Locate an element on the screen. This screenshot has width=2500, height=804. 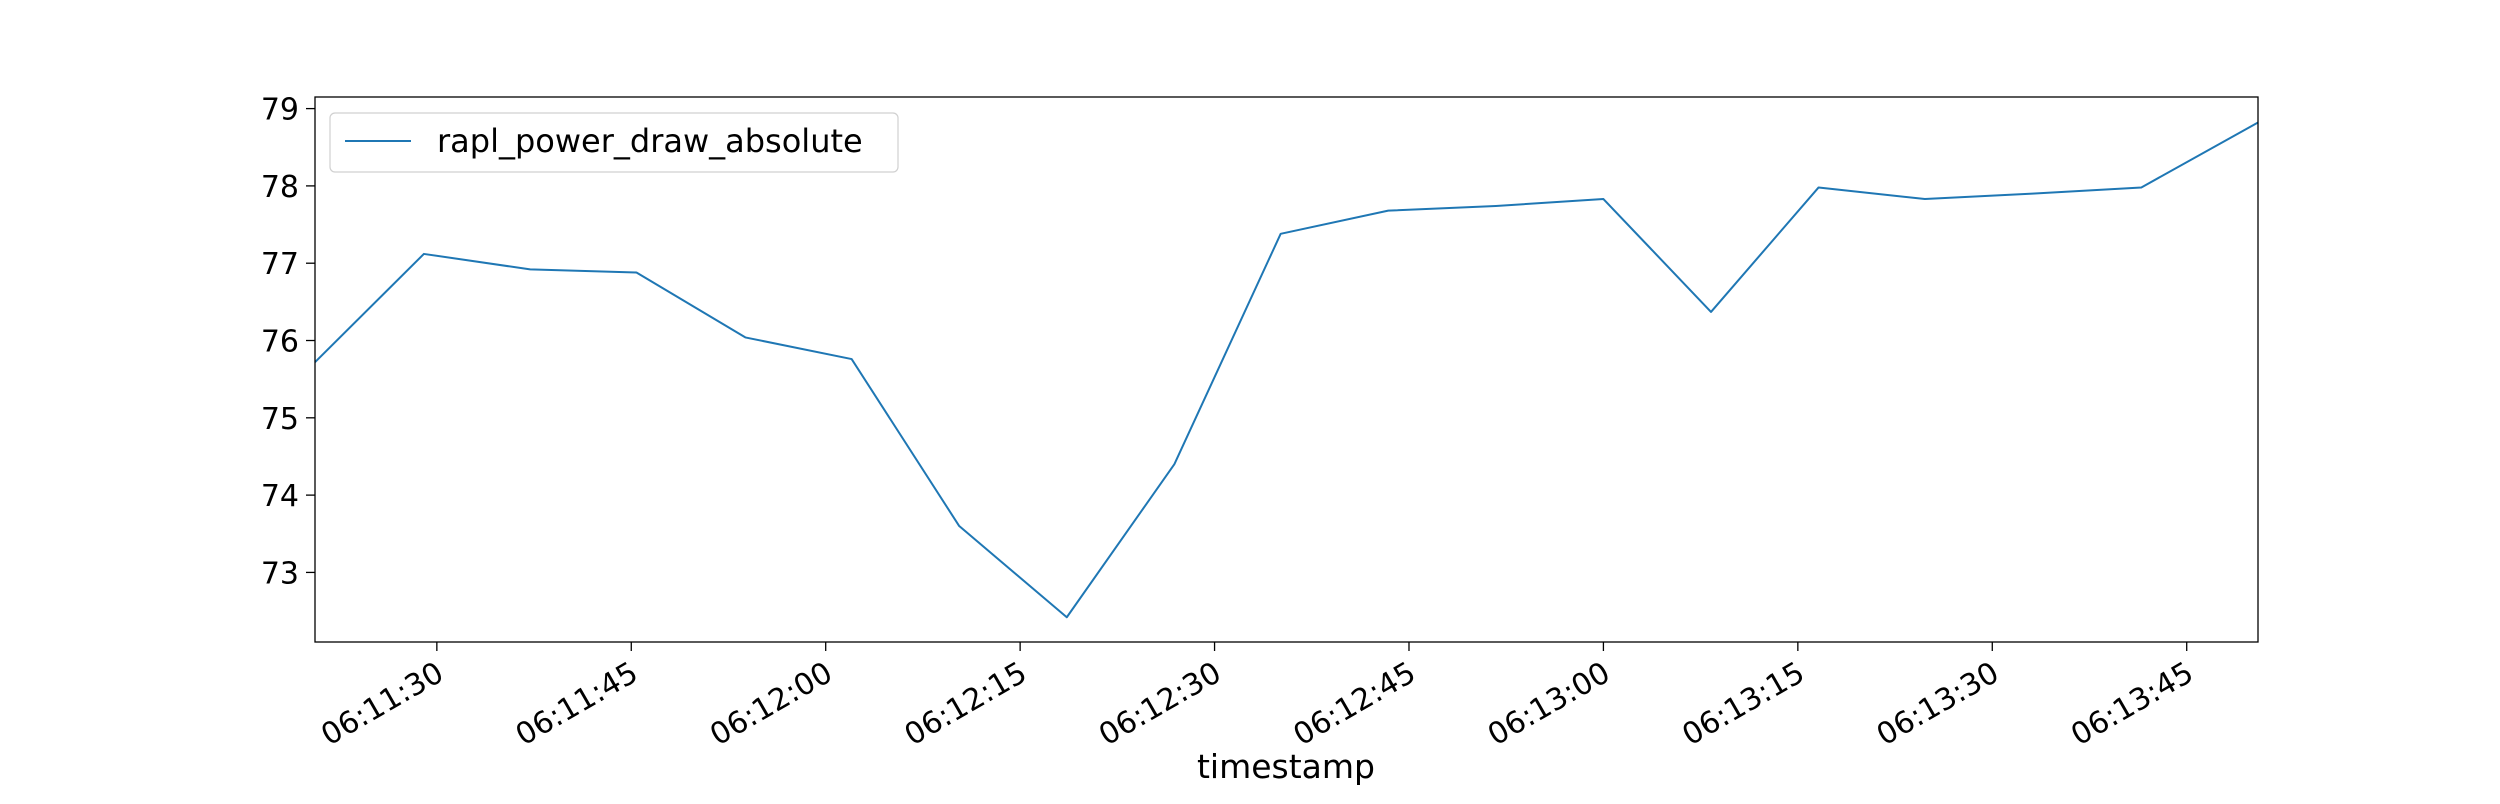
x-tick-label: 06:13:30 is located at coordinates (1938, 704).